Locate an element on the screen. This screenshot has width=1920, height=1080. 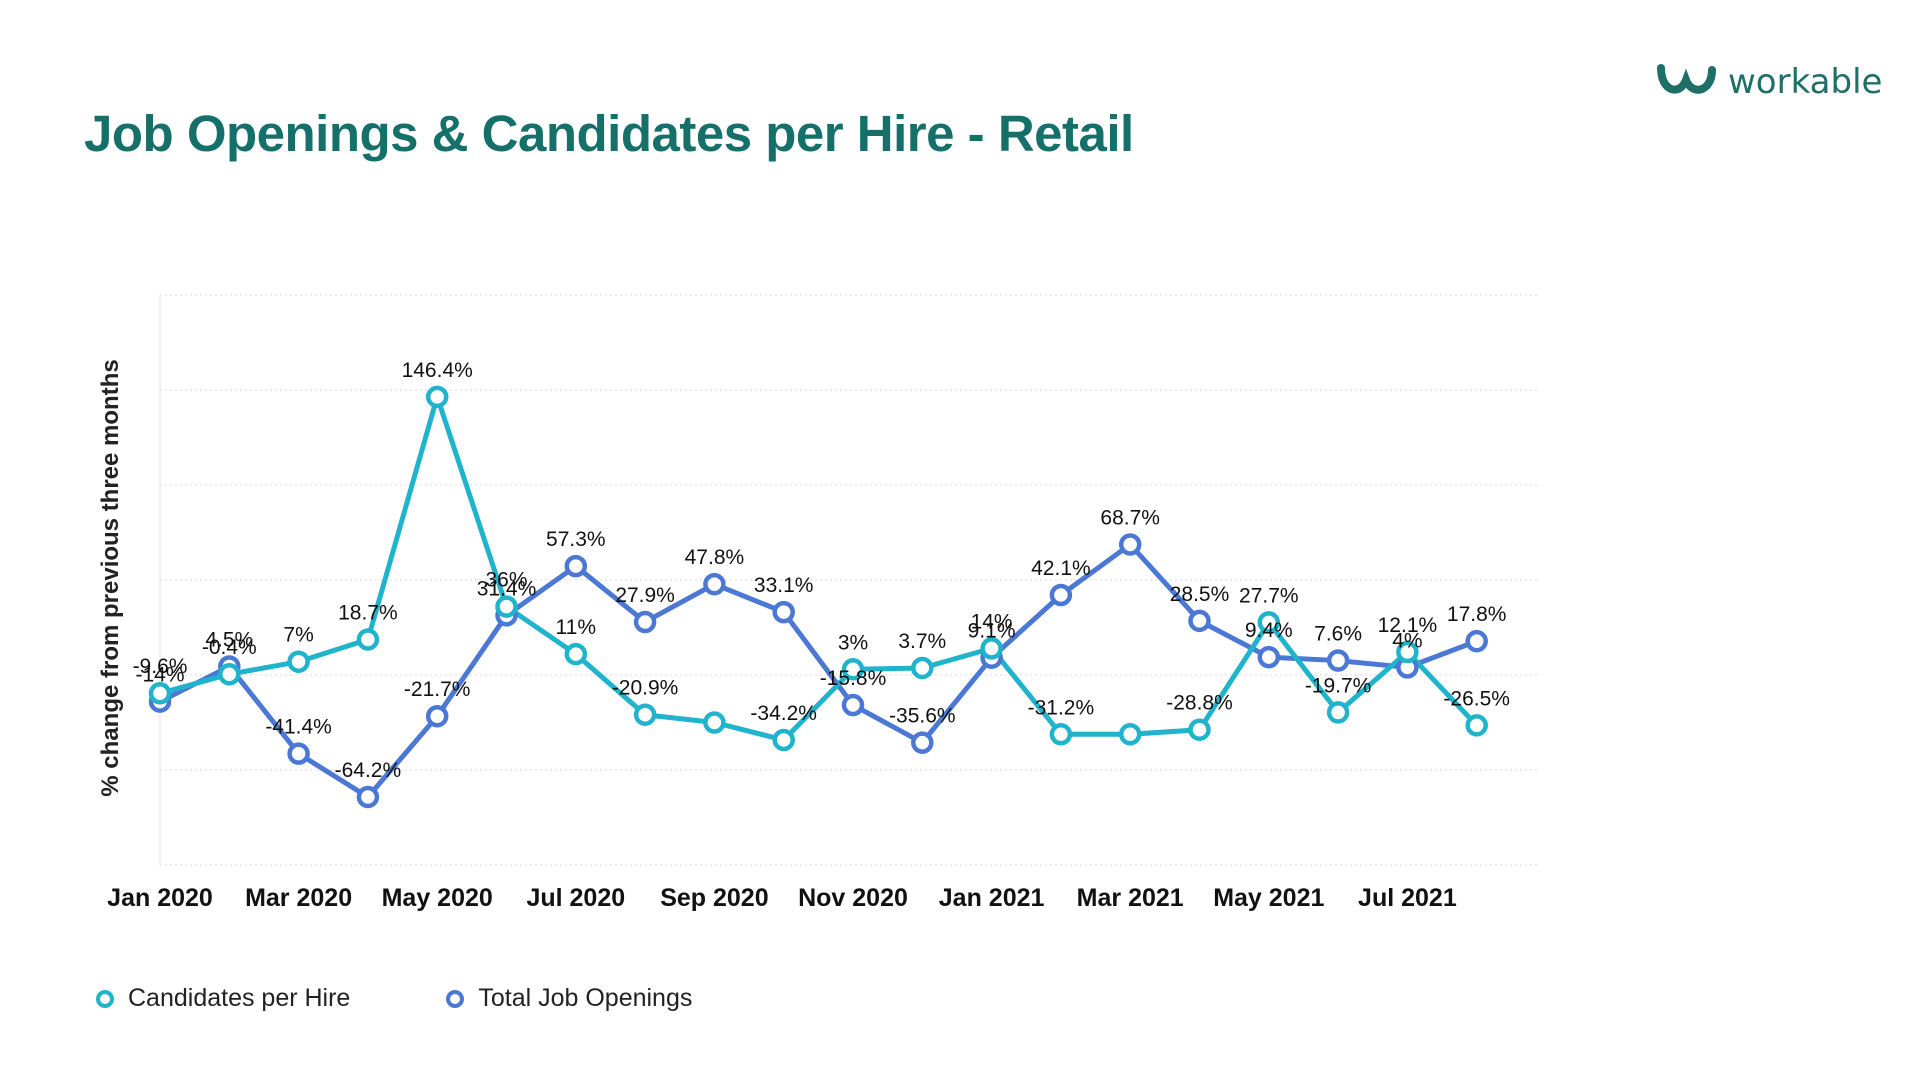
data-label: -15.8% is located at coordinates (853, 678).